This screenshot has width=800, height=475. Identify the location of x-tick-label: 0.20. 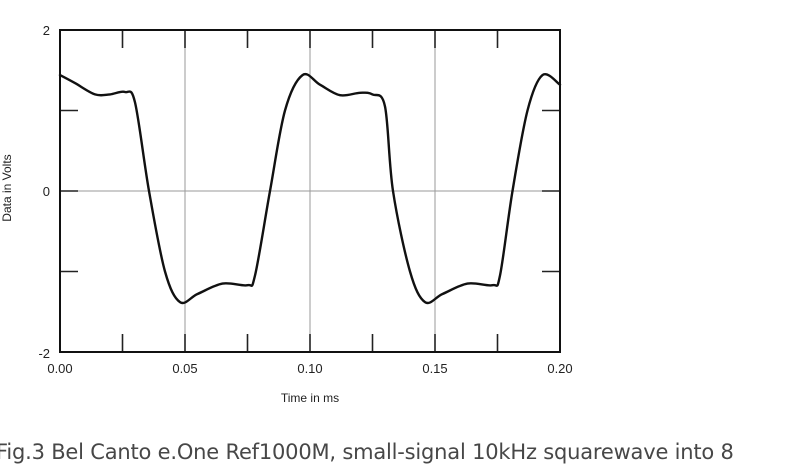
(559, 368).